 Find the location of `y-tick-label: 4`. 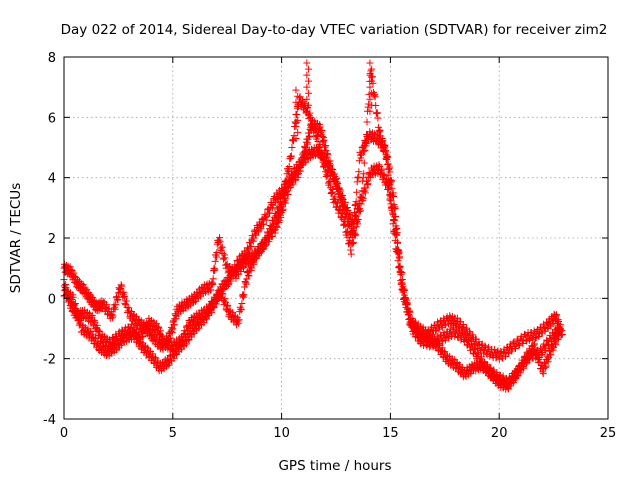

y-tick-label: 4 is located at coordinates (52, 179).